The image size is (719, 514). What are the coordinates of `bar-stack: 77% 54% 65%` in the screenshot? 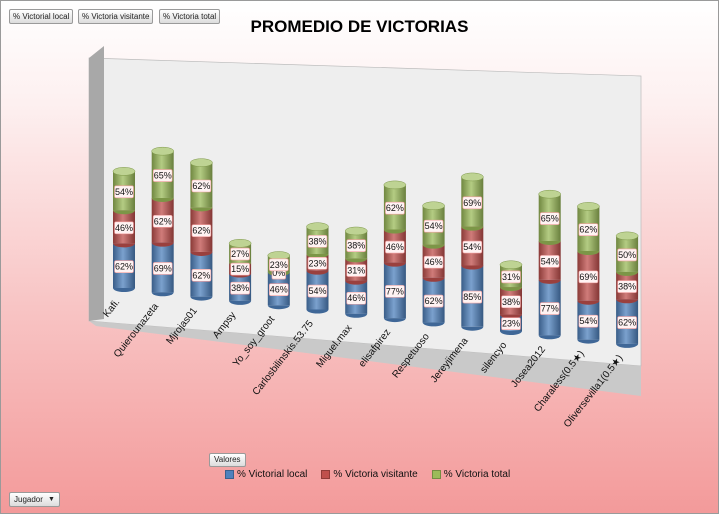 It's located at (549, 264).